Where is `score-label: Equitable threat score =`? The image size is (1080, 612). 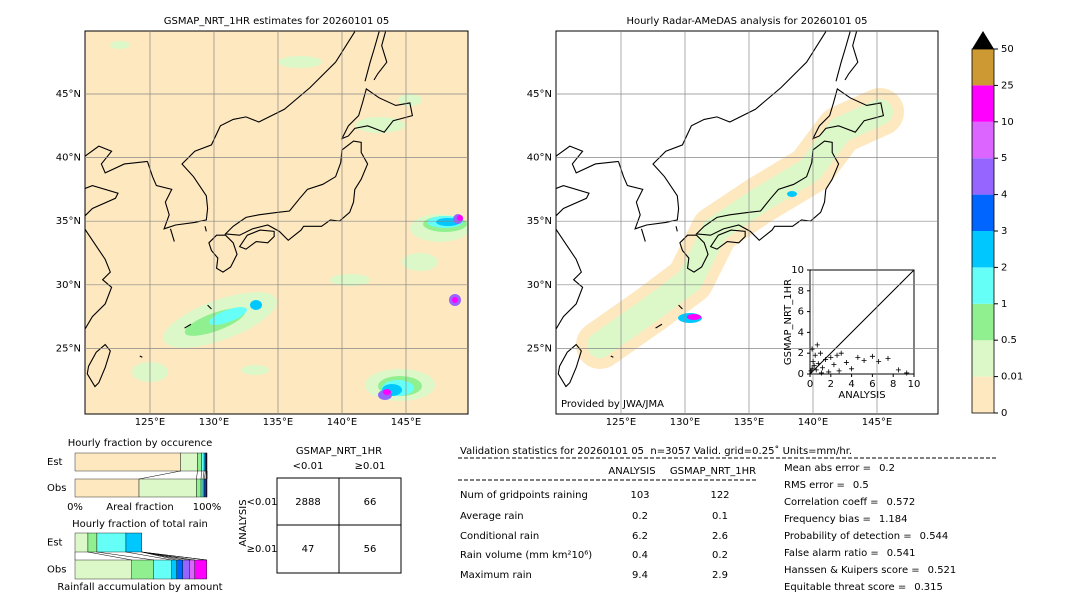 score-label: Equitable threat score = is located at coordinates (845, 587).